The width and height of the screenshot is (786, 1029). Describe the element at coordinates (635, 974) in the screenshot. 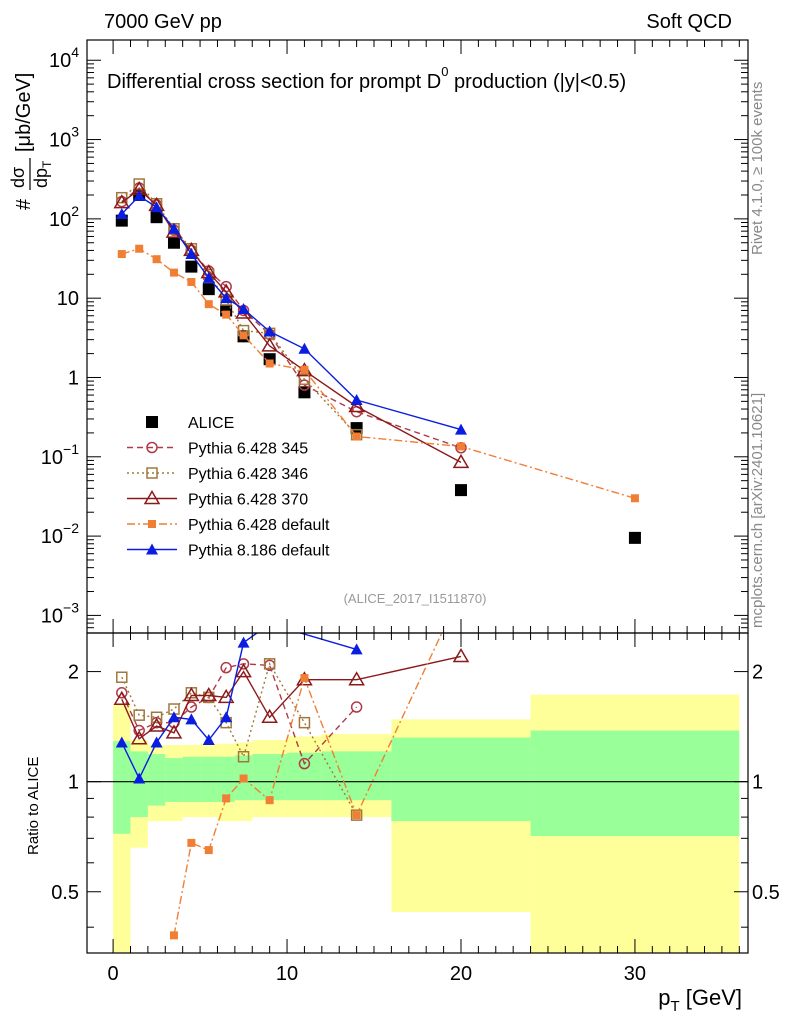

I see `x-tick-label: 30` at that location.